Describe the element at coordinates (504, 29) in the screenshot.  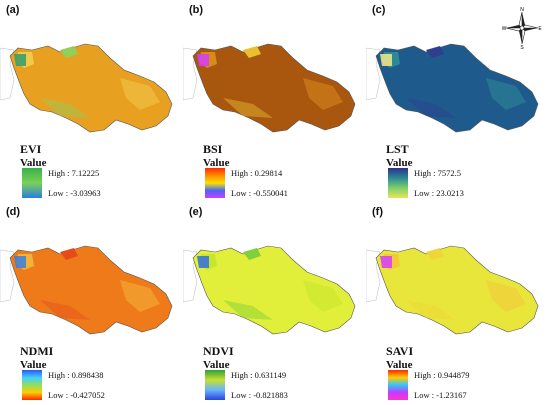
I see `compass-w: W` at that location.